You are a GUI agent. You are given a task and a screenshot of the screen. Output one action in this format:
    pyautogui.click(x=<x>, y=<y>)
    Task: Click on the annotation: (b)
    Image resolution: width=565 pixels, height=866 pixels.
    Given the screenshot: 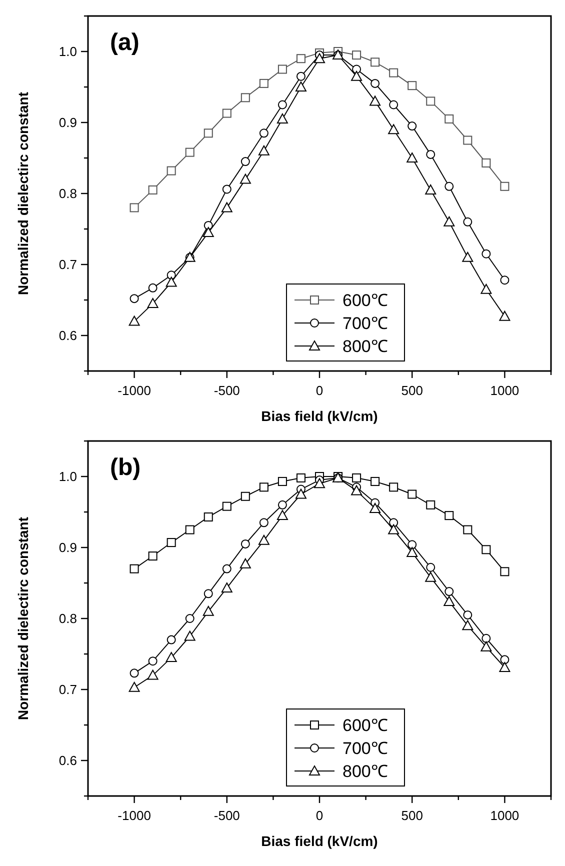 What is the action you would take?
    pyautogui.click(x=125, y=467)
    